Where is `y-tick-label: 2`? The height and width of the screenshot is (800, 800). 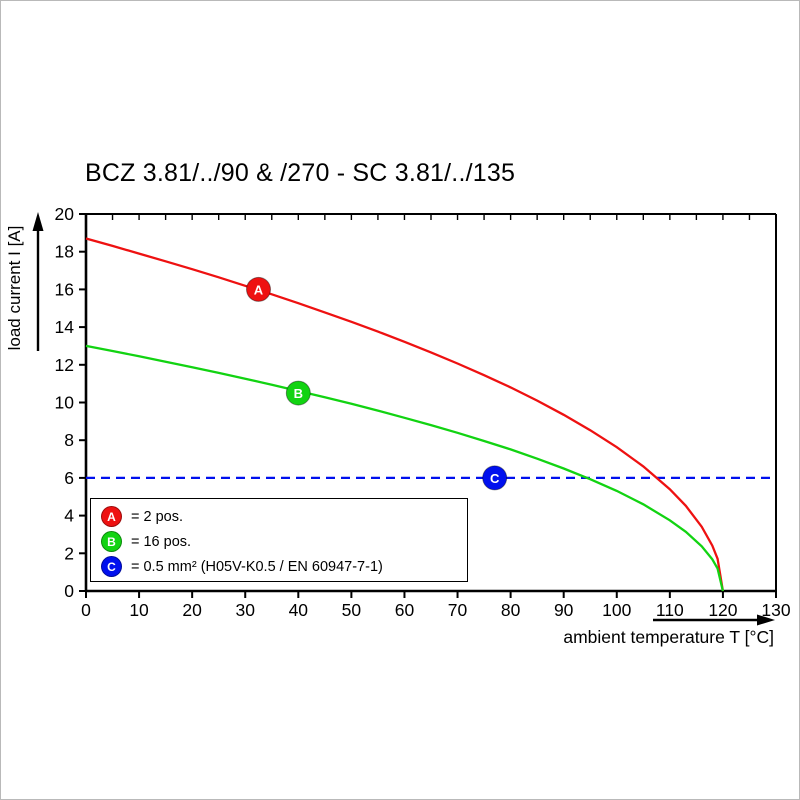
y-tick-label: 2 is located at coordinates (69, 553).